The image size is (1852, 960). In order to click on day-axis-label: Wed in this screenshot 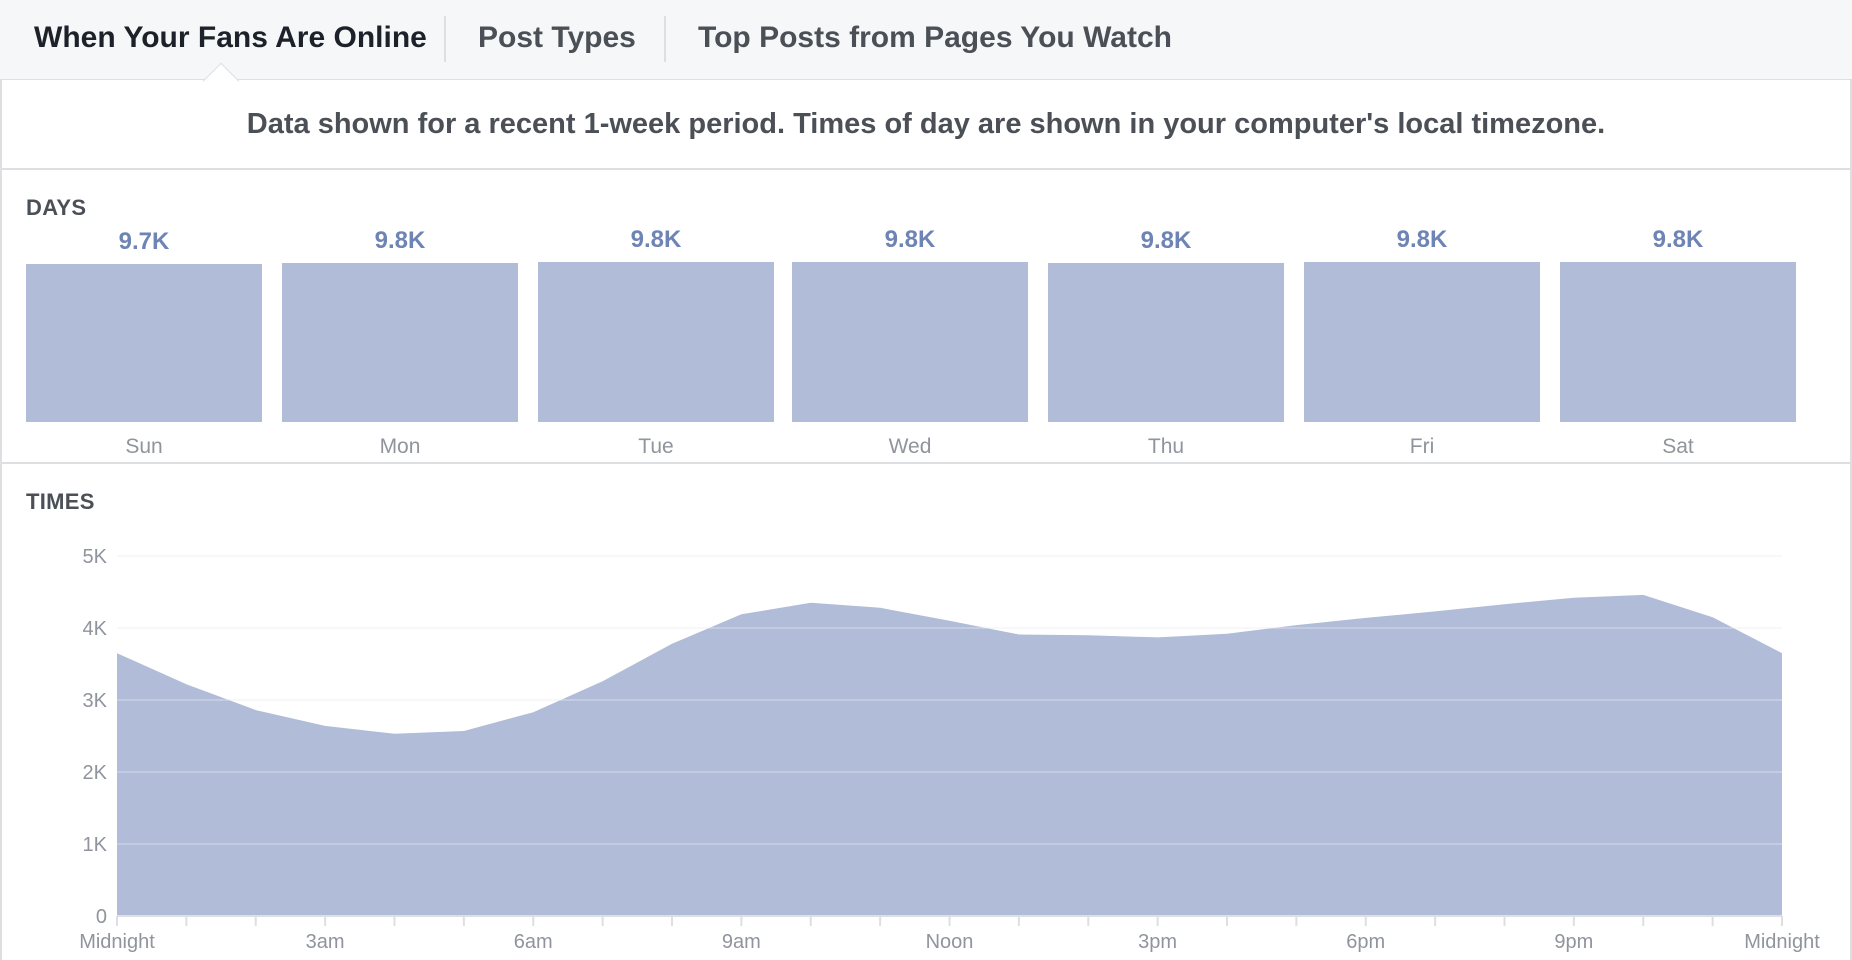, I will do `click(910, 446)`.